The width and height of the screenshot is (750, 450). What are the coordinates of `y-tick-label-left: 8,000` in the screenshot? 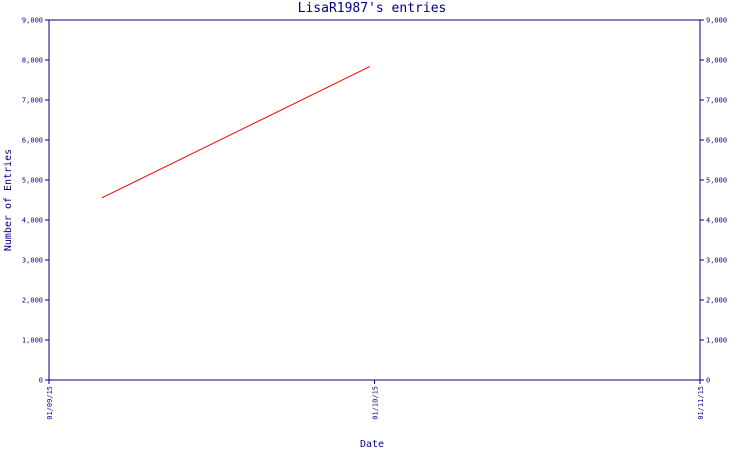 It's located at (32, 61).